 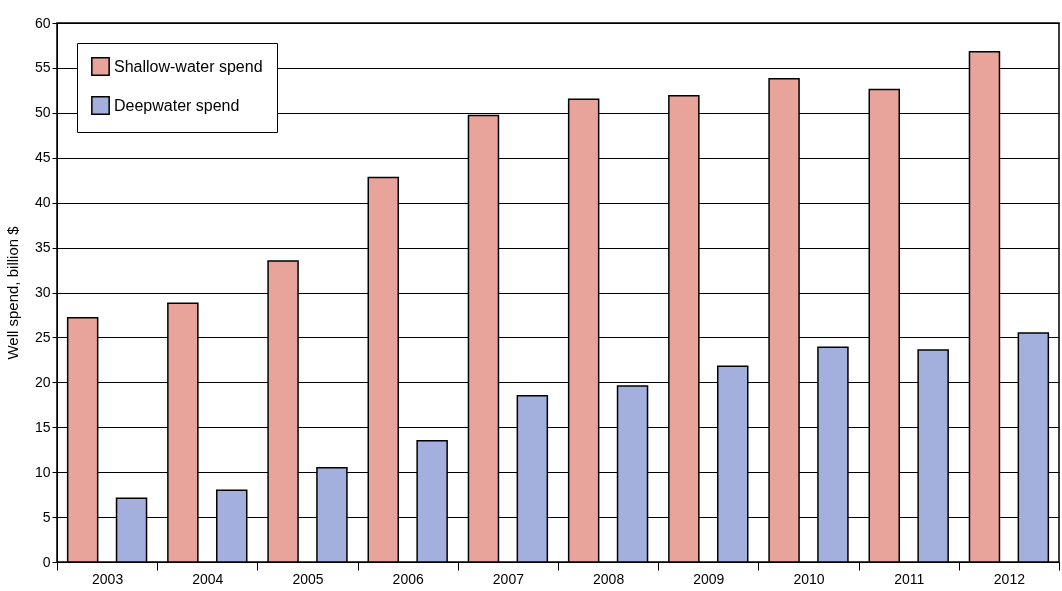 I want to click on y-tick-label: 25, so click(x=42, y=336).